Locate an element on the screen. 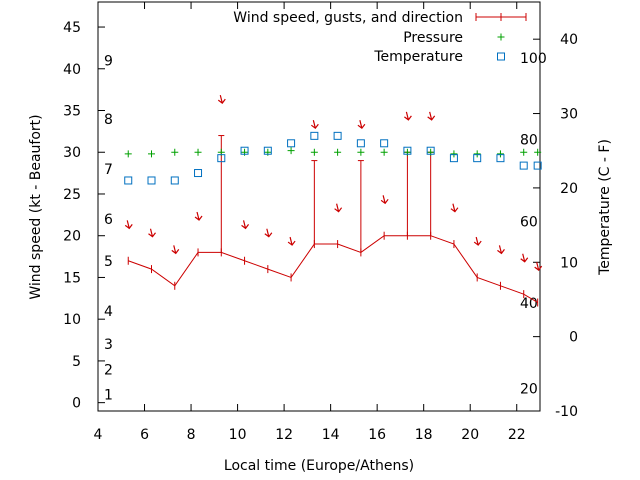  fahrenheit-label: 40 is located at coordinates (529, 304).